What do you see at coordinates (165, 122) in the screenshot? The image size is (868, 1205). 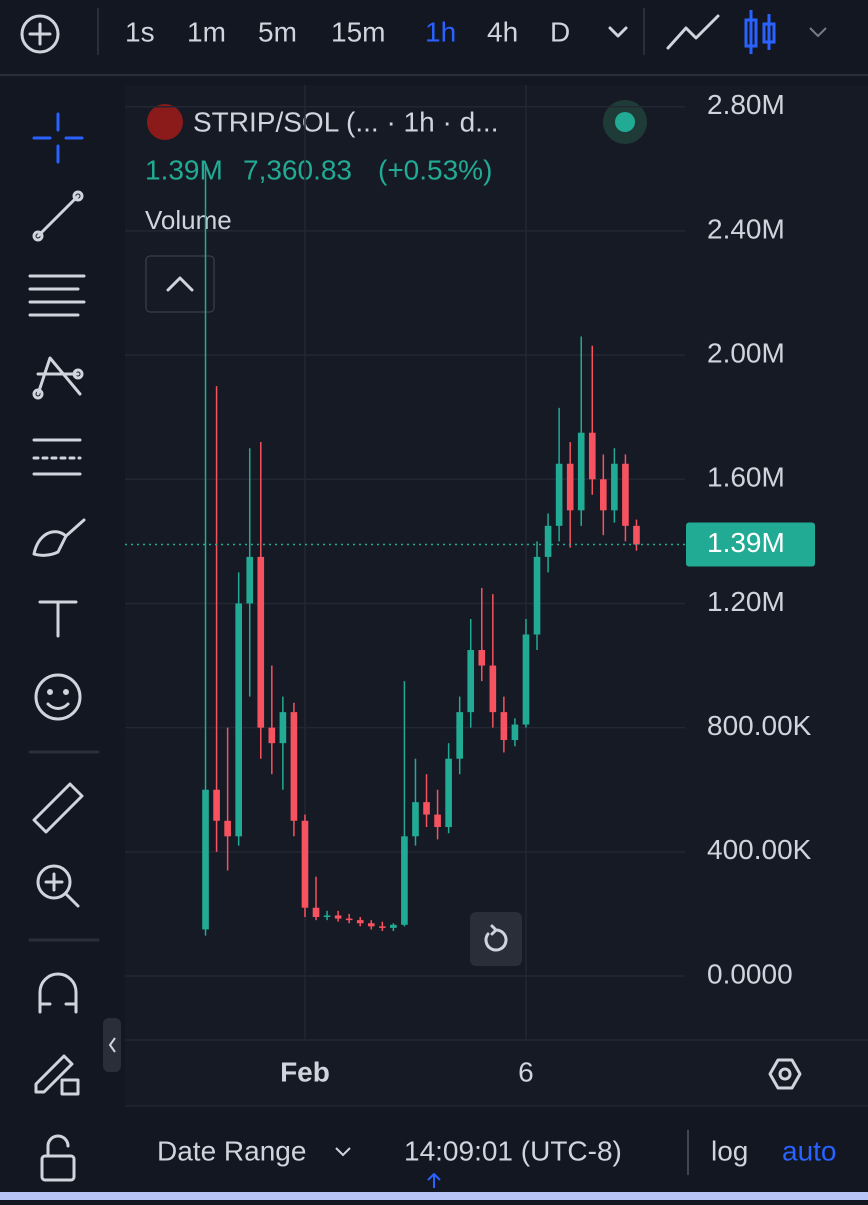 I see `symbol-logo` at bounding box center [165, 122].